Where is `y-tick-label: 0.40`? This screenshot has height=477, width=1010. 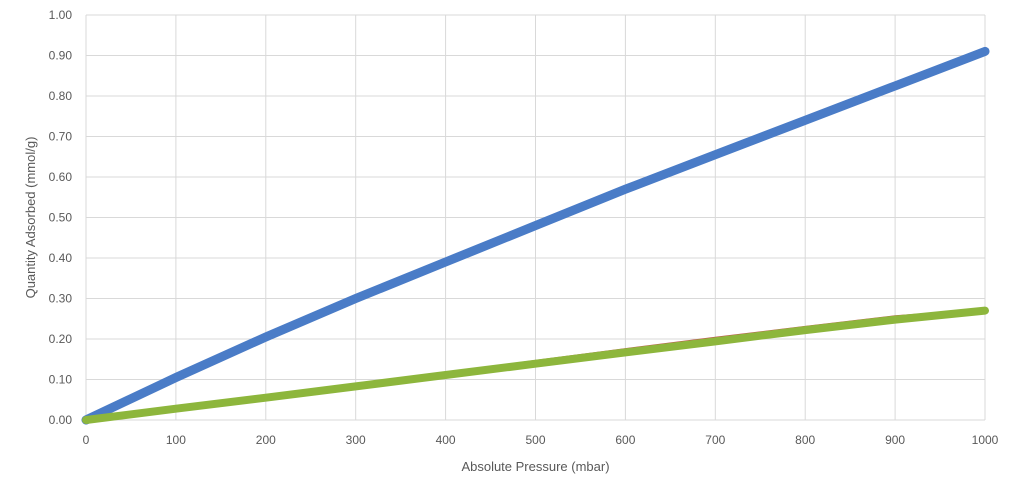
y-tick-label: 0.40 is located at coordinates (61, 258).